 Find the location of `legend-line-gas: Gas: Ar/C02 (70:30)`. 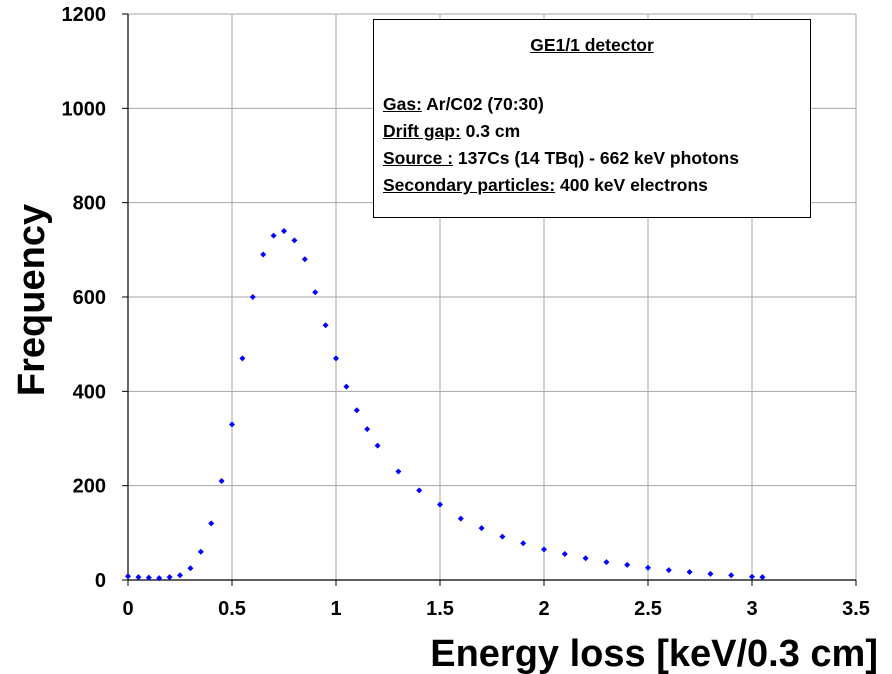

legend-line-gas: Gas: Ar/C02 (70:30) is located at coordinates (463, 104).